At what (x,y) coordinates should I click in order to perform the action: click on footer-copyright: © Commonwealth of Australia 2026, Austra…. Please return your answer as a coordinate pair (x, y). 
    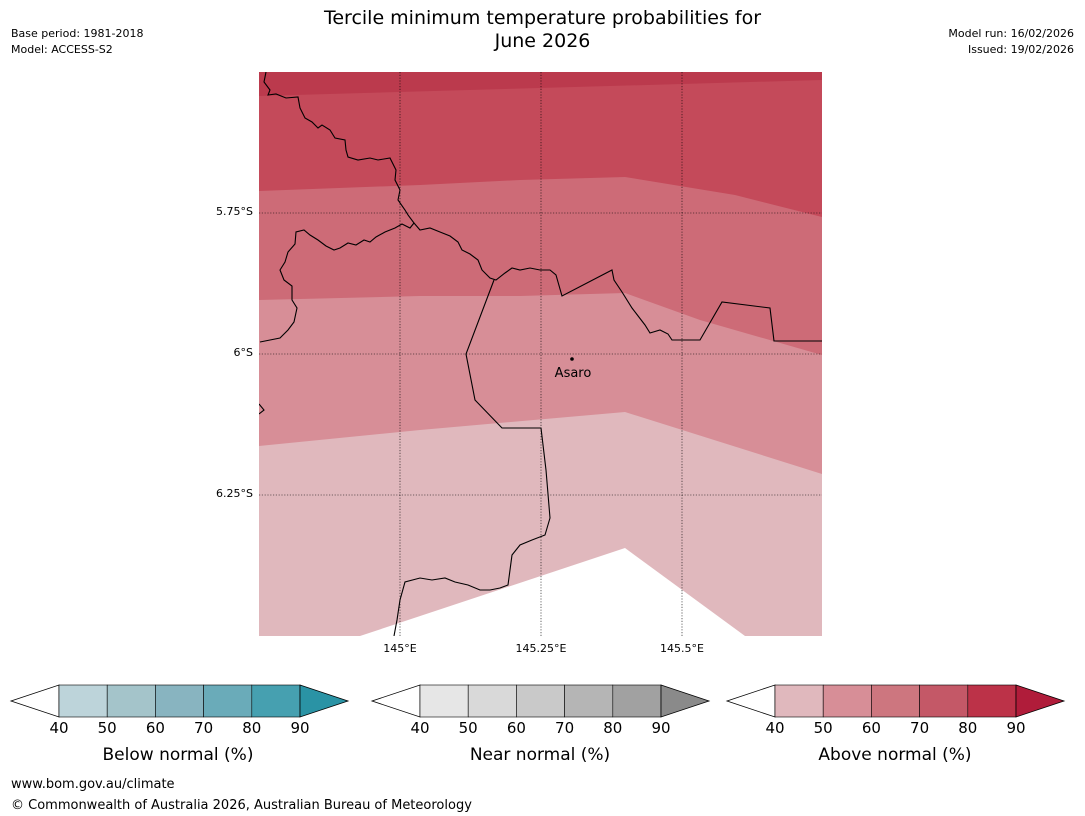
    Looking at the image, I should click on (241, 805).